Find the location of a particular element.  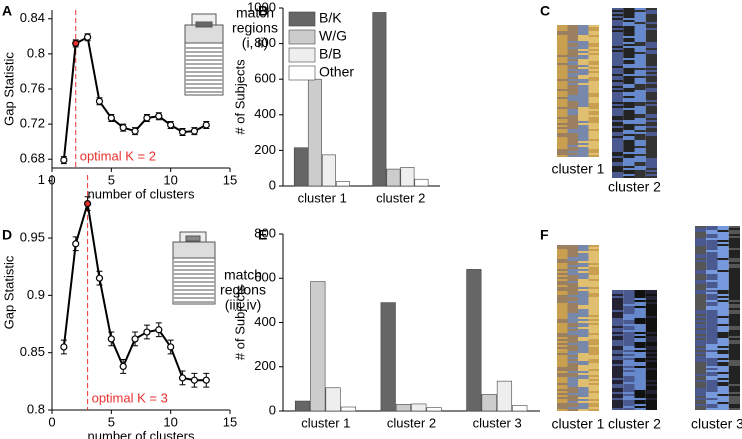

annotation: regions is located at coordinates (255, 28).